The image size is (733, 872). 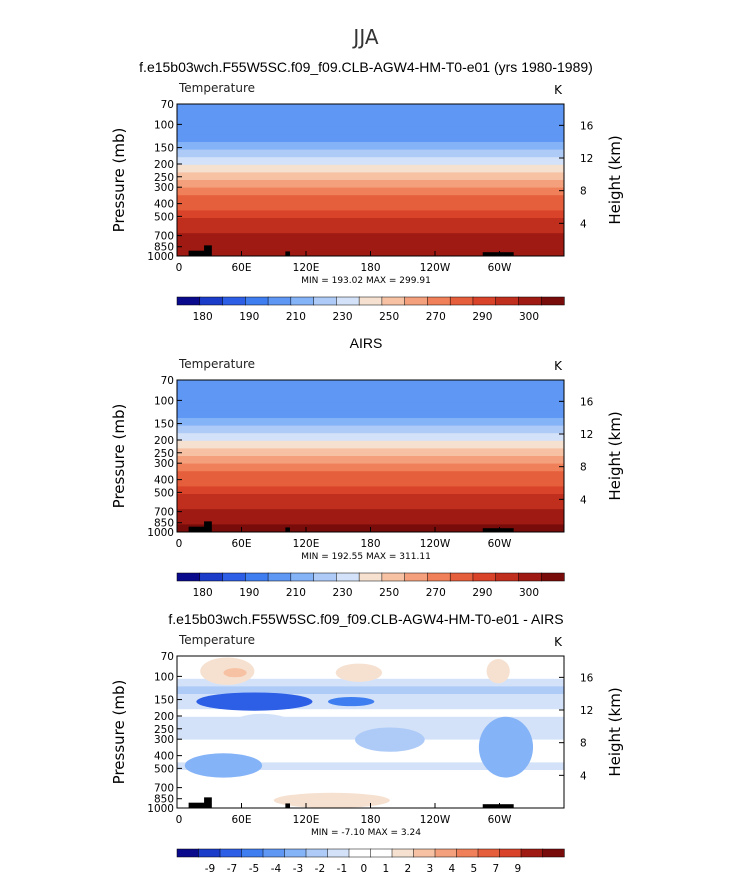 I want to click on colorbar-label: -3, so click(x=298, y=867).